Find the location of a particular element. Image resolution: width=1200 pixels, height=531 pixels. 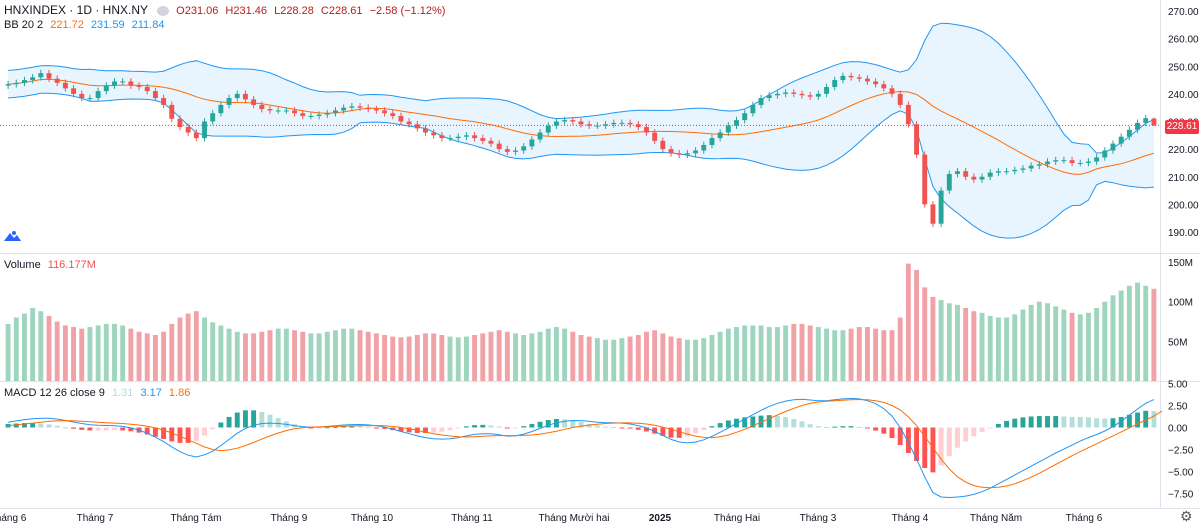

bb-legend: BB 20 2 221.72 231.59 211.84 is located at coordinates (86, 25).